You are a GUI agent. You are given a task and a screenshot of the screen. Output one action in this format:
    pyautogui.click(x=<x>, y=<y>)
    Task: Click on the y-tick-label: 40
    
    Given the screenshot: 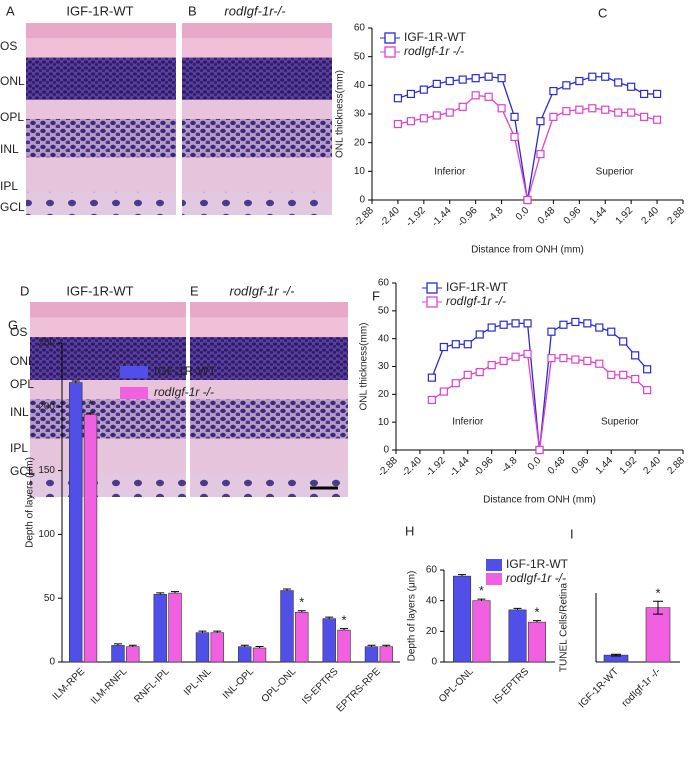 What is the action you would take?
    pyautogui.click(x=360, y=85)
    